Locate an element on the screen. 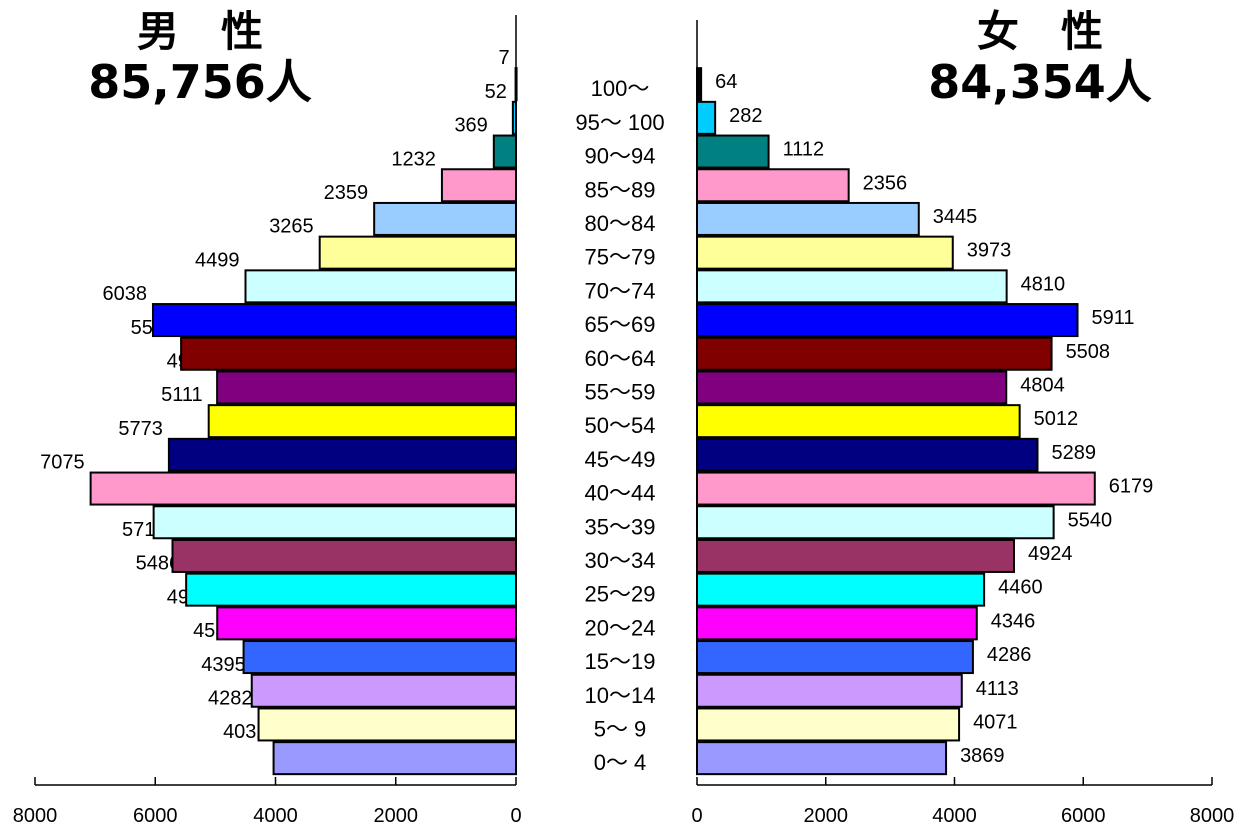 This screenshot has width=1248, height=829. age-group-label: 75～79 is located at coordinates (620, 257).